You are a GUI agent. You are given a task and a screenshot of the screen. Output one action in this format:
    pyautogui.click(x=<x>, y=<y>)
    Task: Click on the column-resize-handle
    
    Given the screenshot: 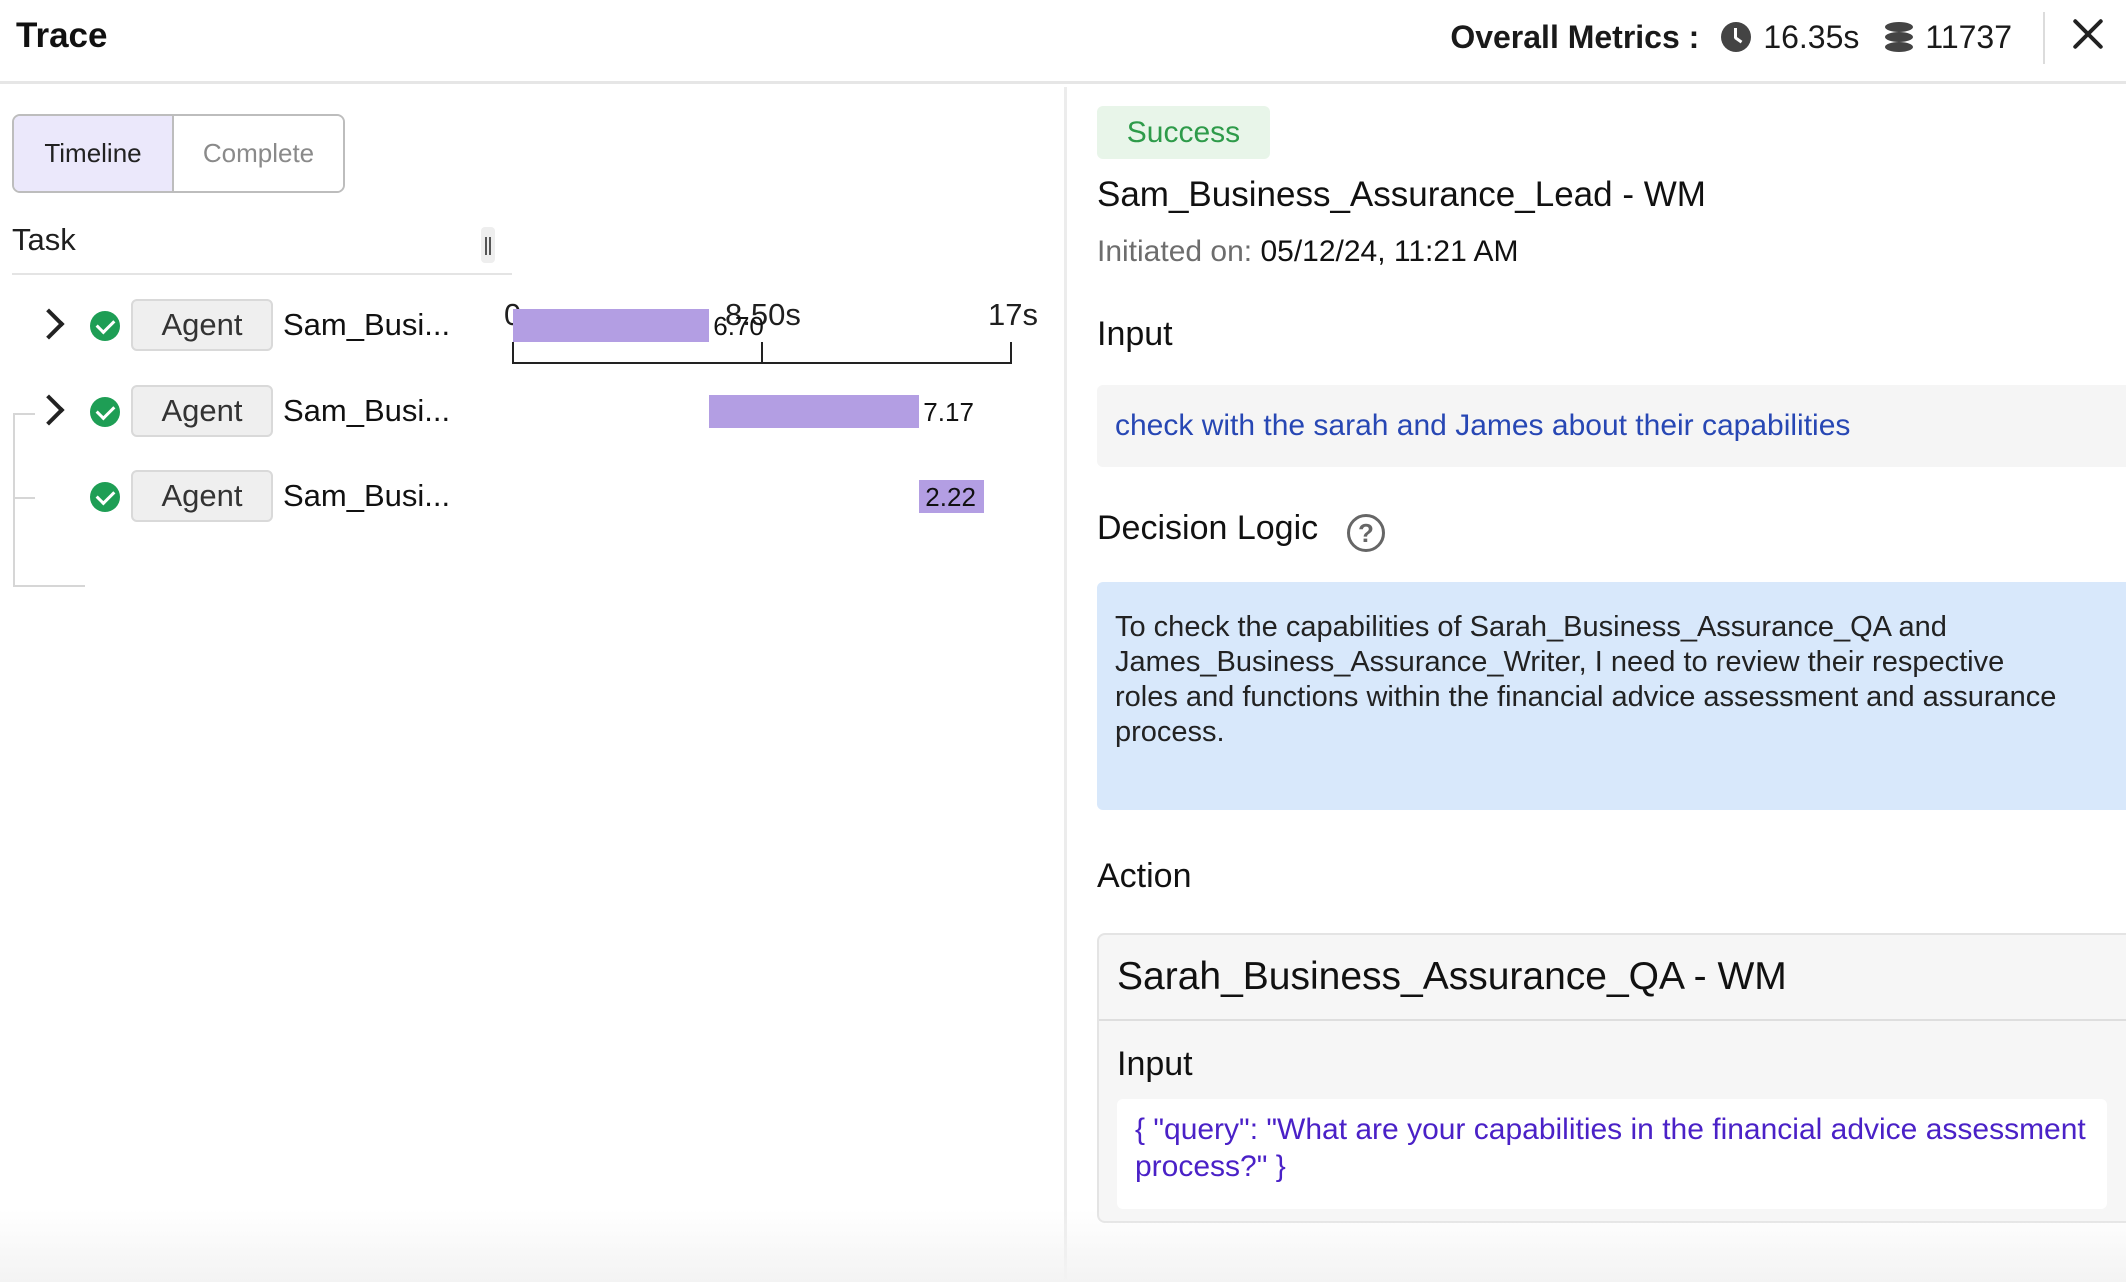 What is the action you would take?
    pyautogui.click(x=488, y=245)
    